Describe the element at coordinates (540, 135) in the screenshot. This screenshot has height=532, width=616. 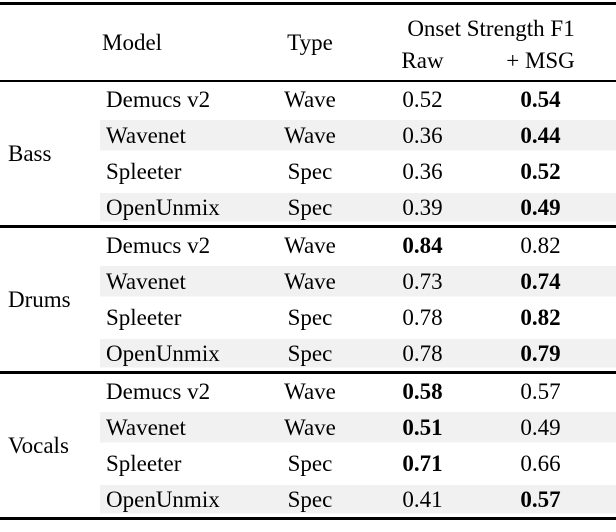
I see `msg-value: 0.44` at that location.